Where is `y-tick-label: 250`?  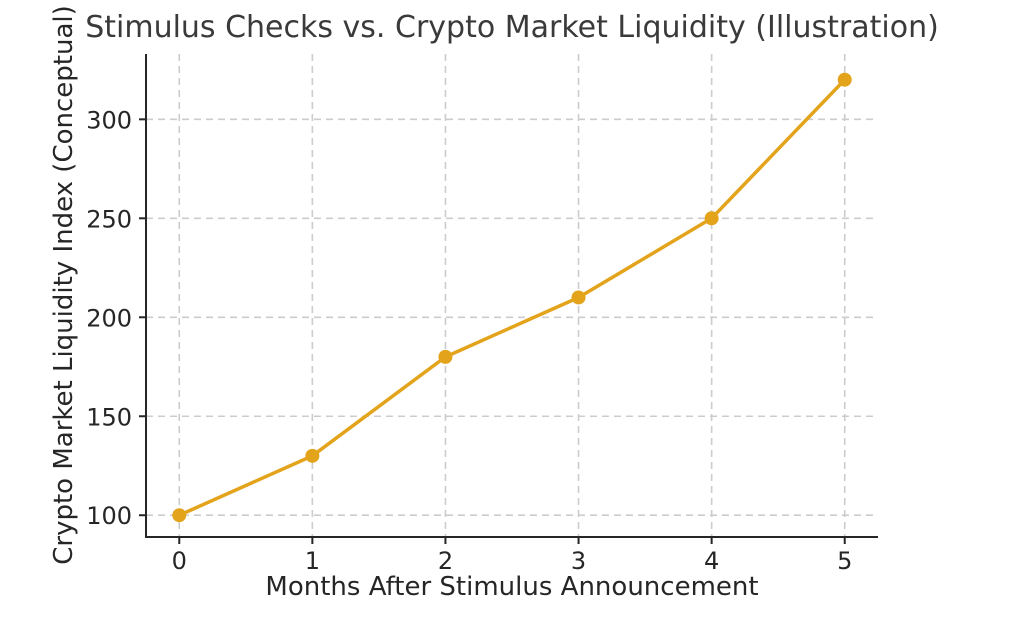 y-tick-label: 250 is located at coordinates (109, 219).